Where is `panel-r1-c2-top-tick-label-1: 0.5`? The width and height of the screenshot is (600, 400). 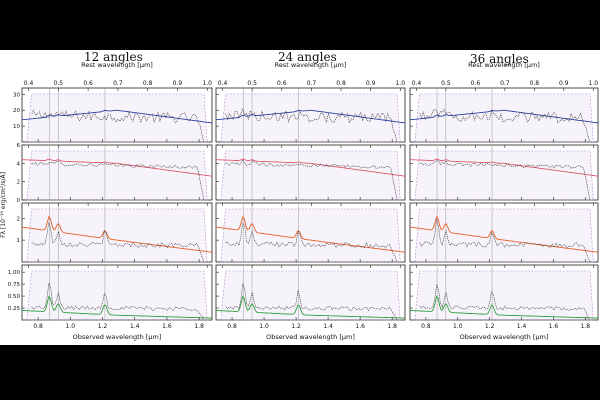 panel-r1-c2-top-tick-label-1: 0.5 is located at coordinates (252, 83).